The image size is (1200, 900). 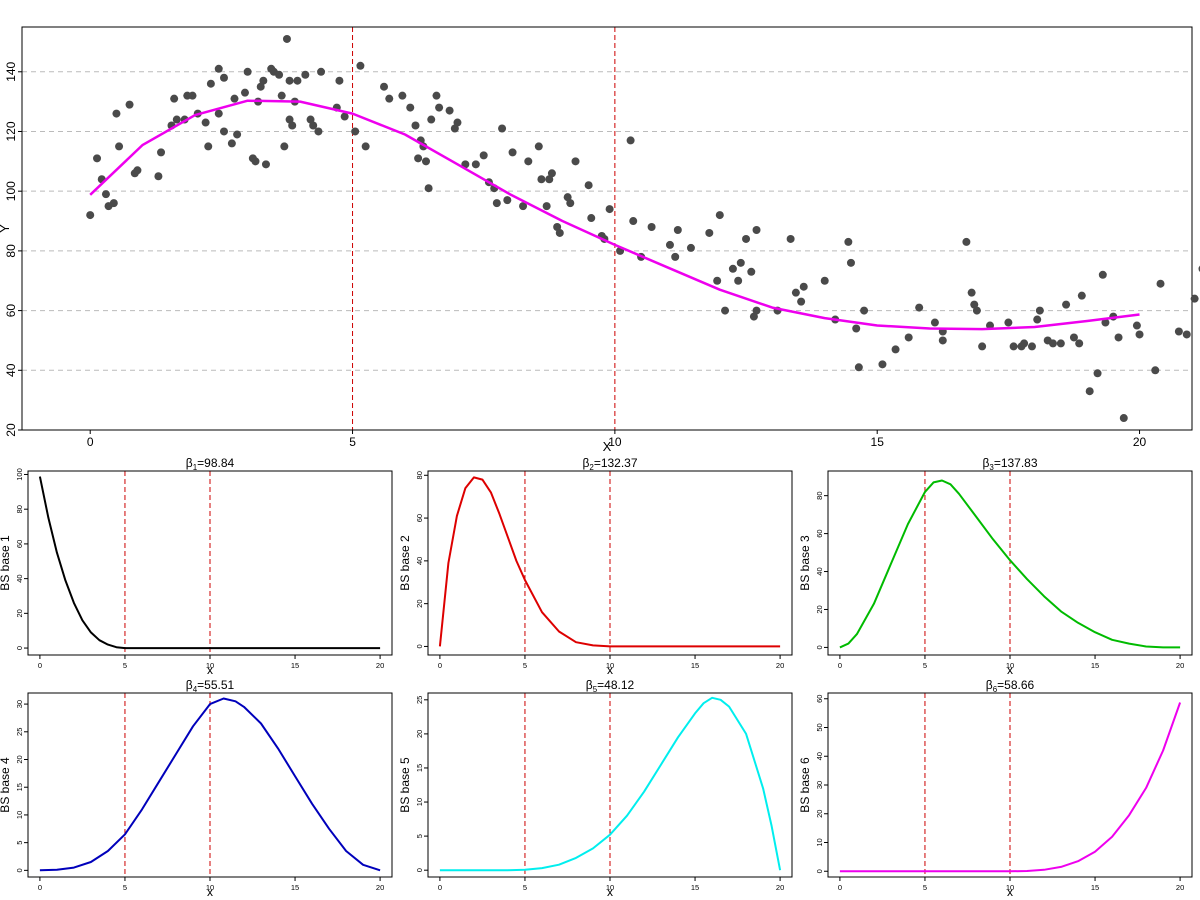 I want to click on y-tick-label: 60, so click(x=419, y=518).